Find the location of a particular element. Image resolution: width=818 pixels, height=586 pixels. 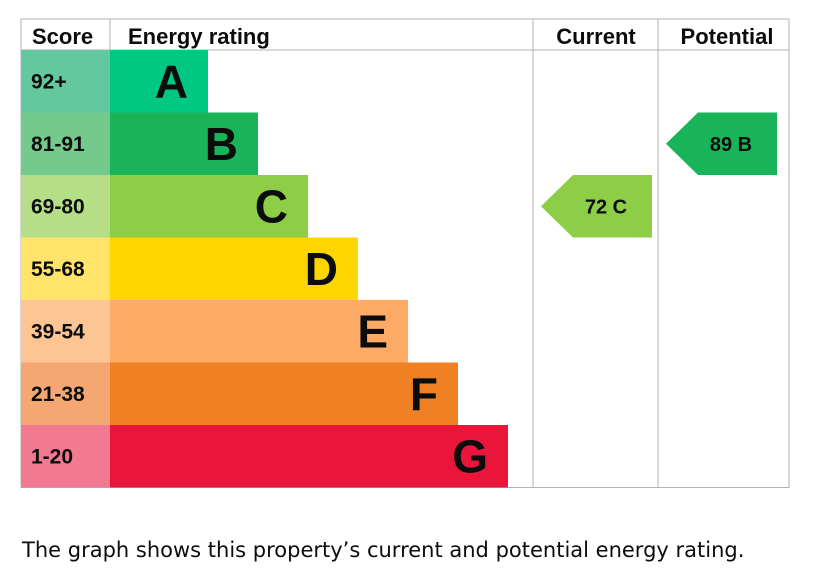

current-rating-label: 72 C is located at coordinates (606, 207).